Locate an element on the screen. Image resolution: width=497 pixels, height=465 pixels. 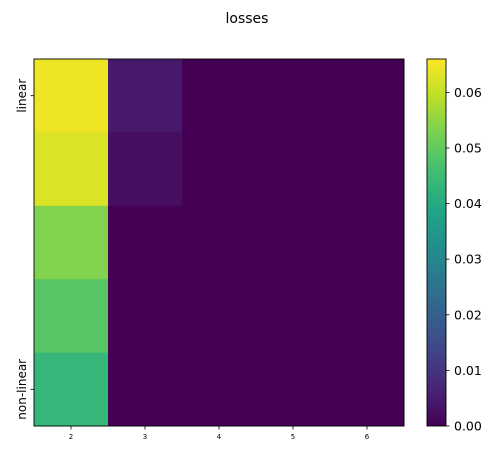
colorbar-tick-label: 0.02 is located at coordinates (468, 314).